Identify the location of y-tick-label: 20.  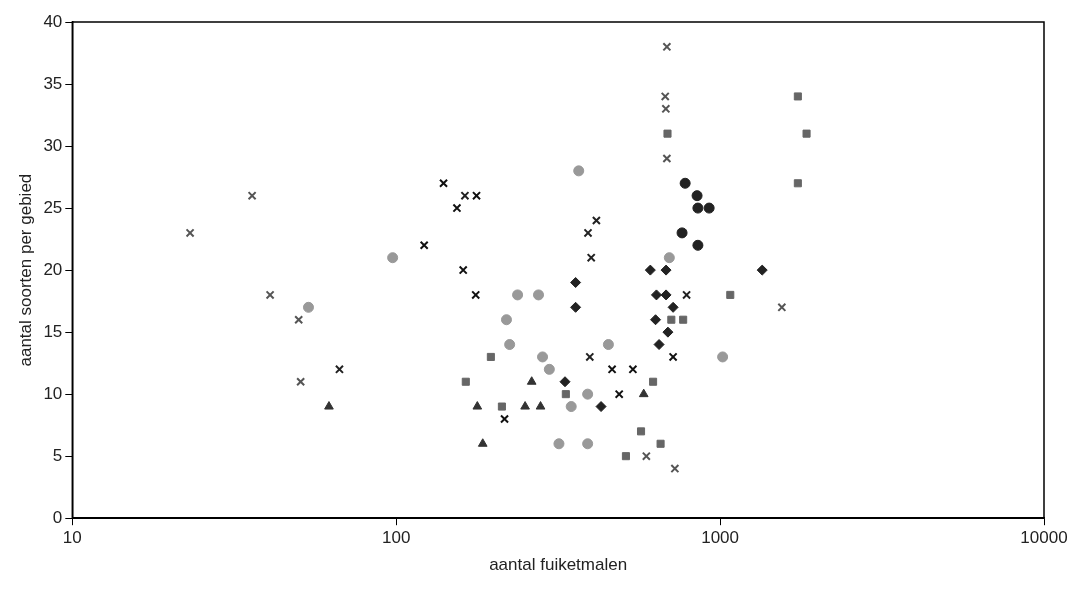
(53, 269).